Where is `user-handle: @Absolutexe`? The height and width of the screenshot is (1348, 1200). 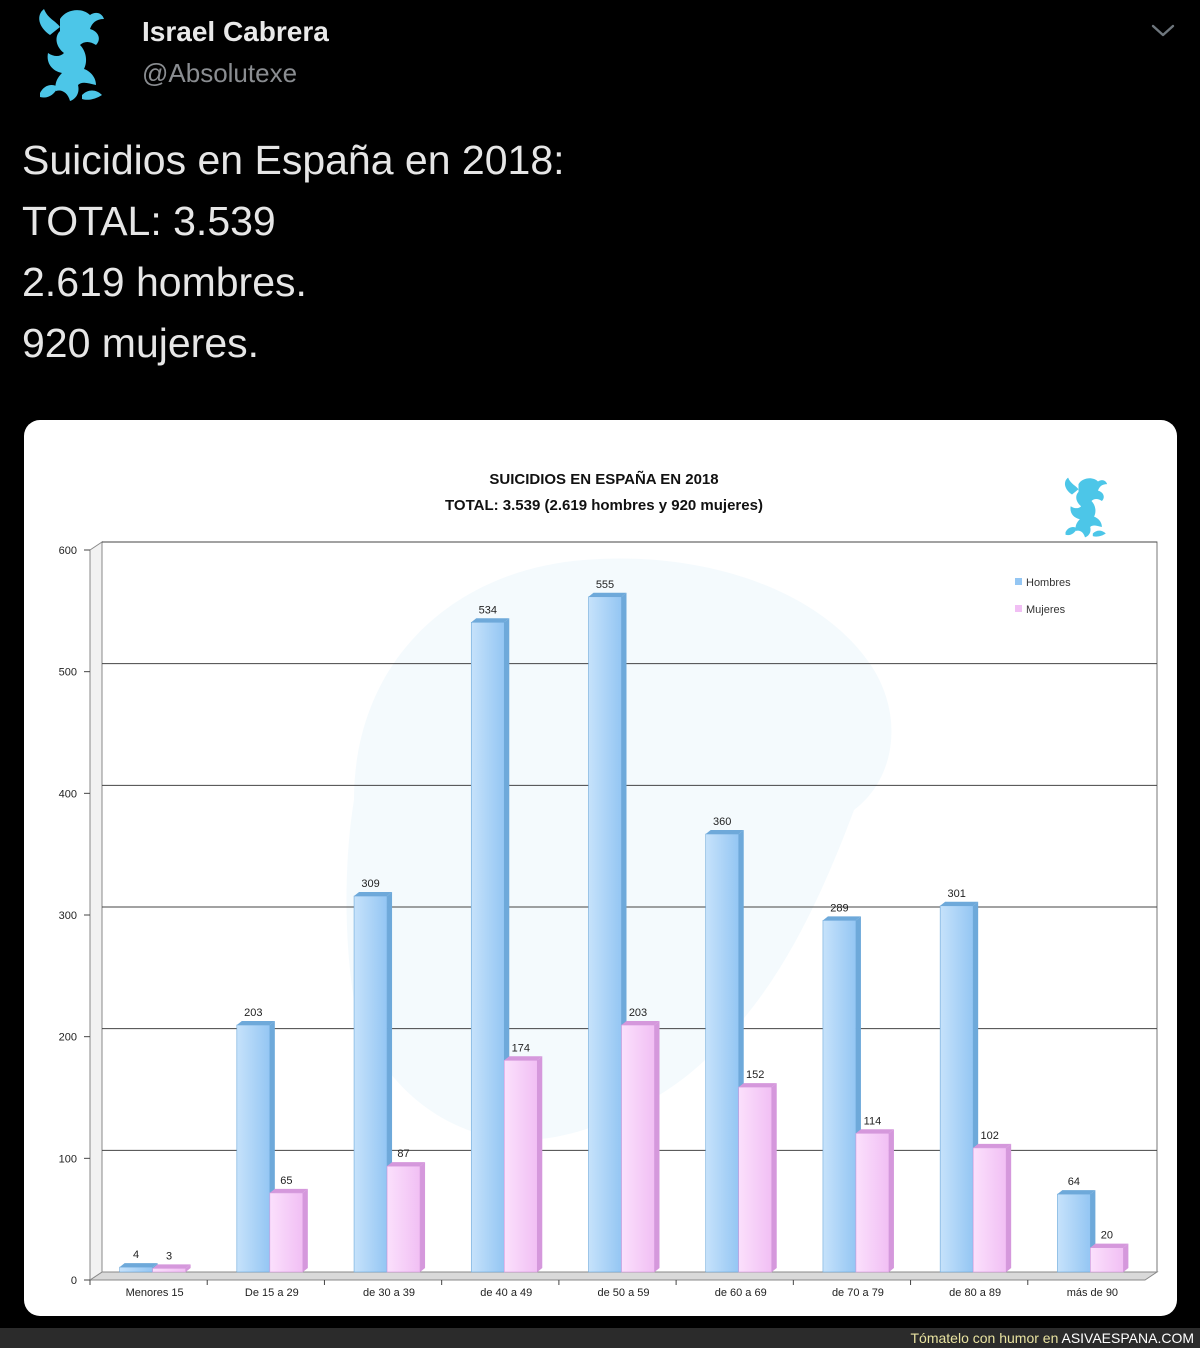
user-handle: @Absolutexe is located at coordinates (220, 73).